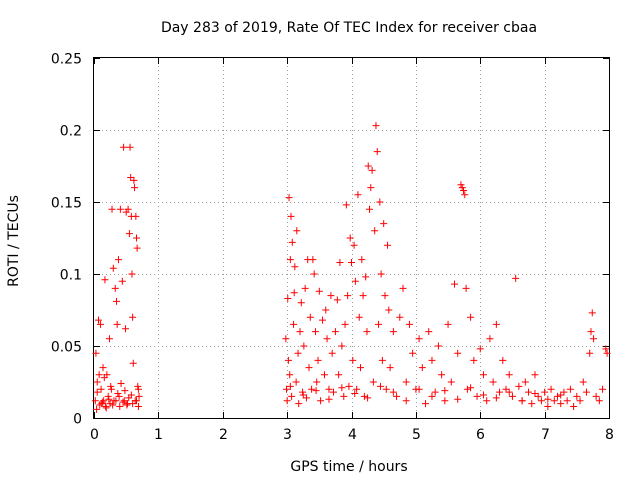  Describe the element at coordinates (416, 435) in the screenshot. I see `x-tick-label: 5` at that location.